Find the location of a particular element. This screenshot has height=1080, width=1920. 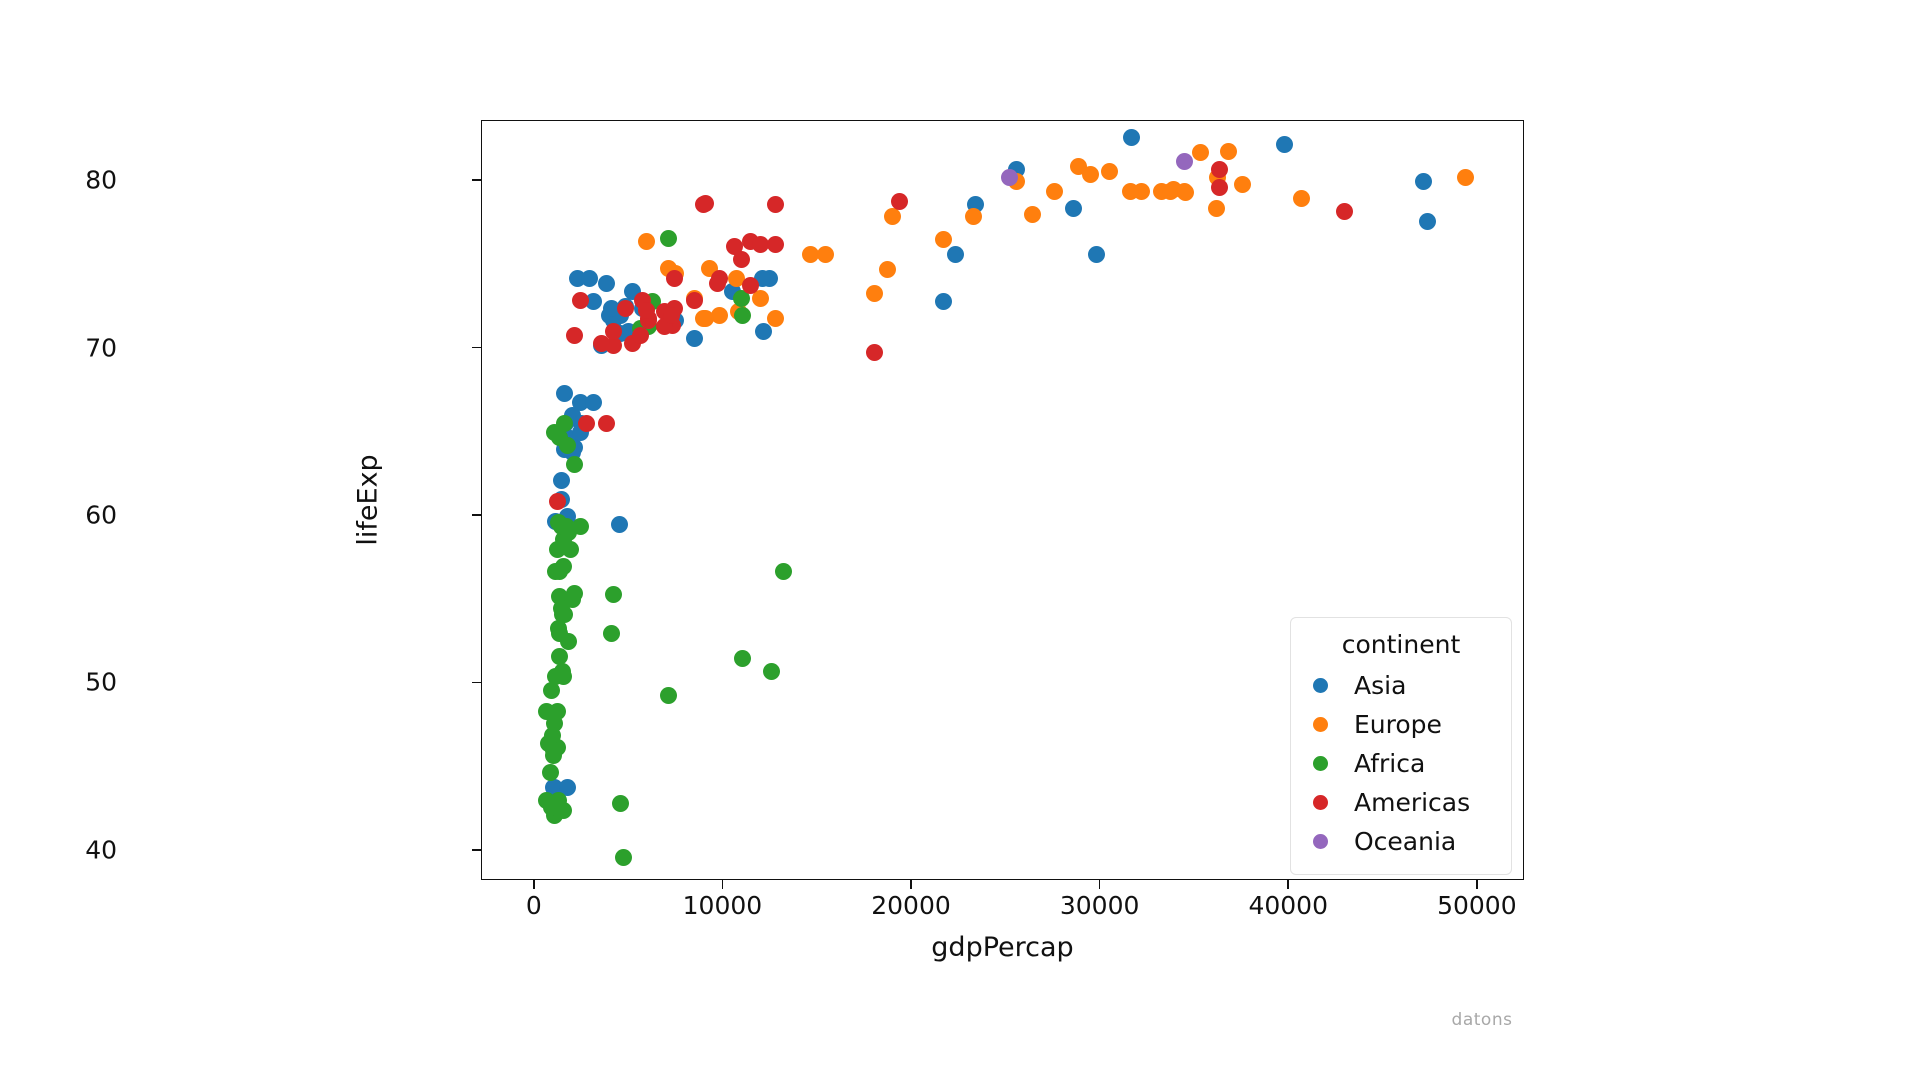

y-tick-label: 60 is located at coordinates (101, 515).